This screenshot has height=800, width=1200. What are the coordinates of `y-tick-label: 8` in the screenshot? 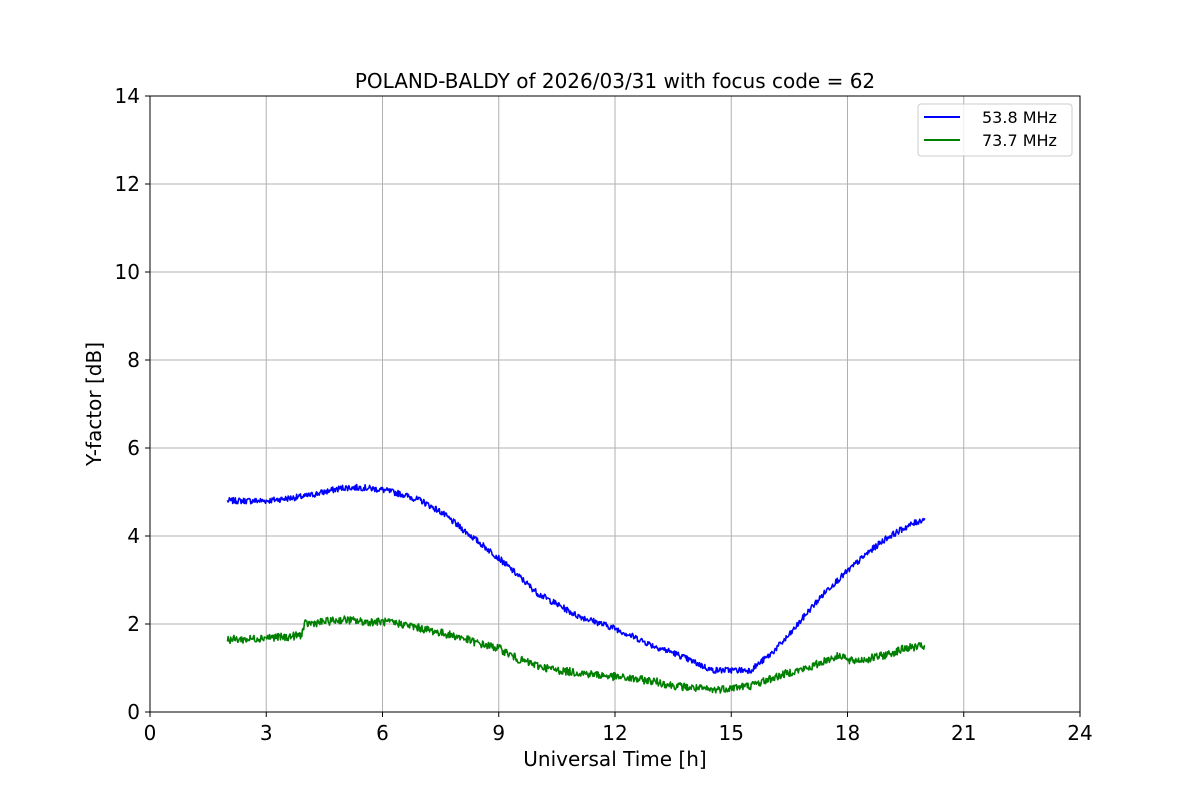 It's located at (133, 360).